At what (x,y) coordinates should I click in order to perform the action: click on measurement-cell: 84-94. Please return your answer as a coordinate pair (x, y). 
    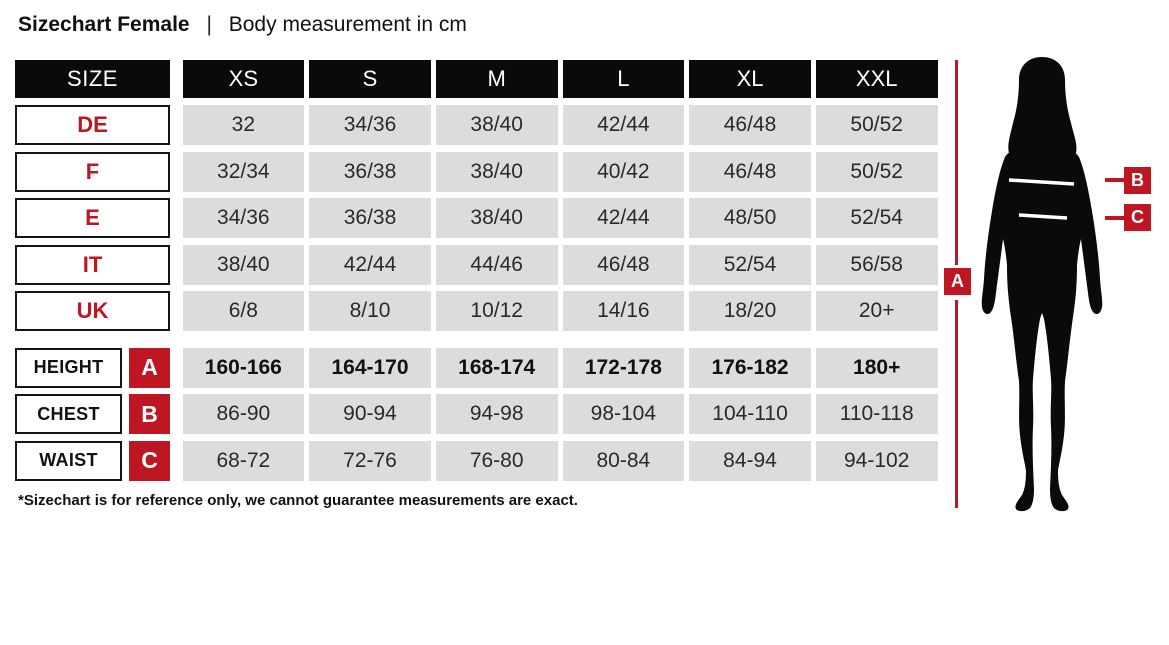
    Looking at the image, I should click on (750, 460).